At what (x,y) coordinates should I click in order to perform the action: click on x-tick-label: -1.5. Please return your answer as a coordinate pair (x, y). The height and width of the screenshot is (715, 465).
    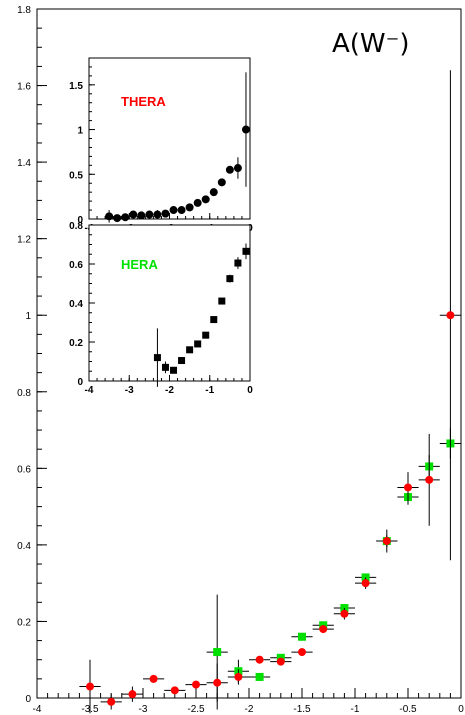
    Looking at the image, I should click on (302, 709).